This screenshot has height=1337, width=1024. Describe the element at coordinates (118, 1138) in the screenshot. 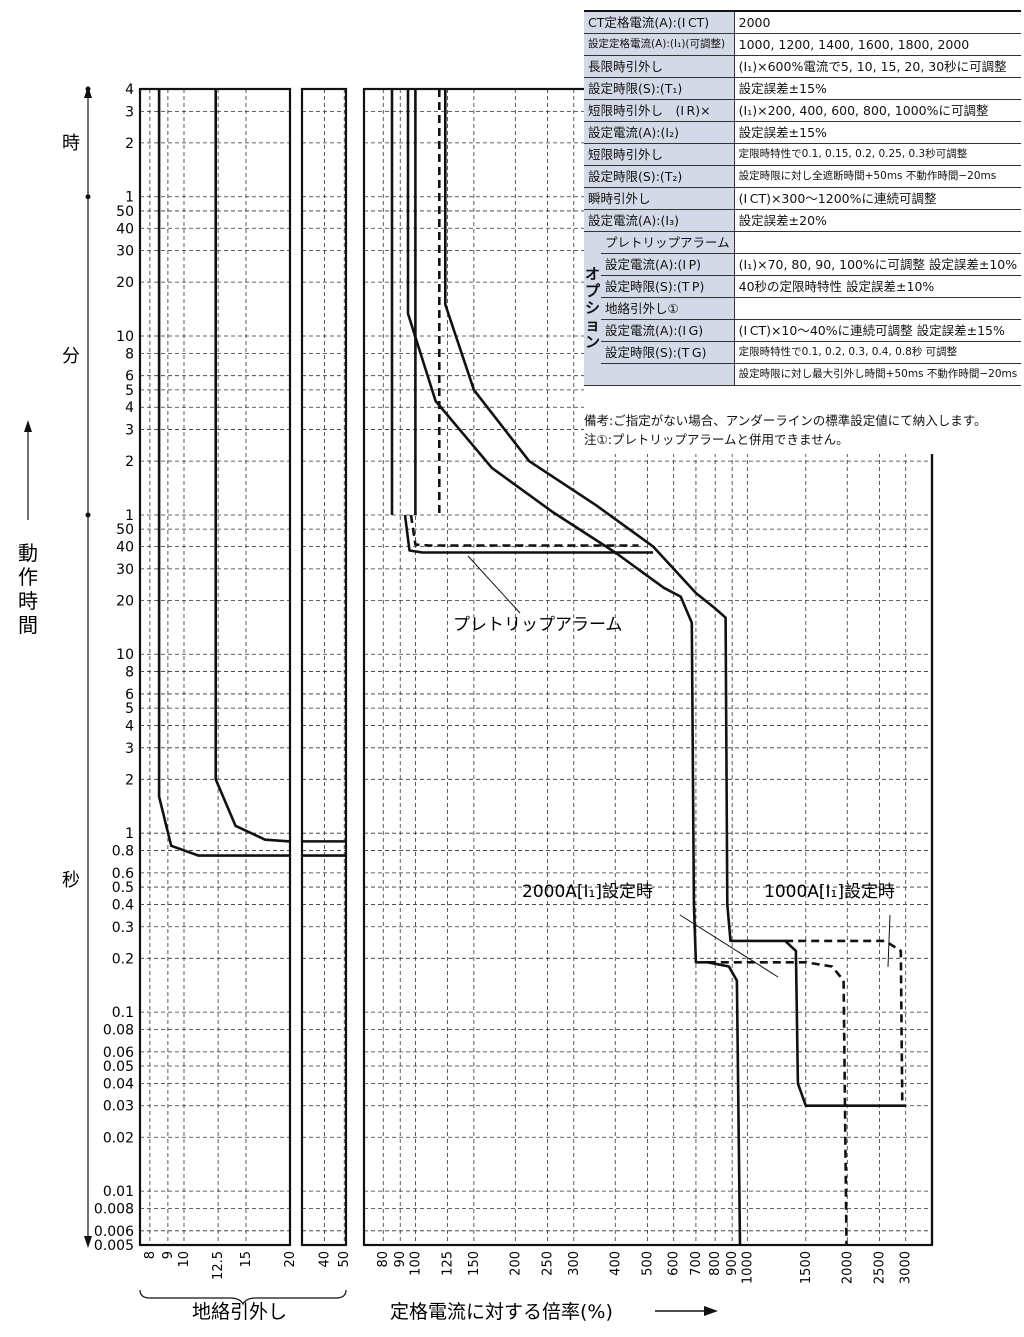

I see `y-tick-label: 0.02` at that location.